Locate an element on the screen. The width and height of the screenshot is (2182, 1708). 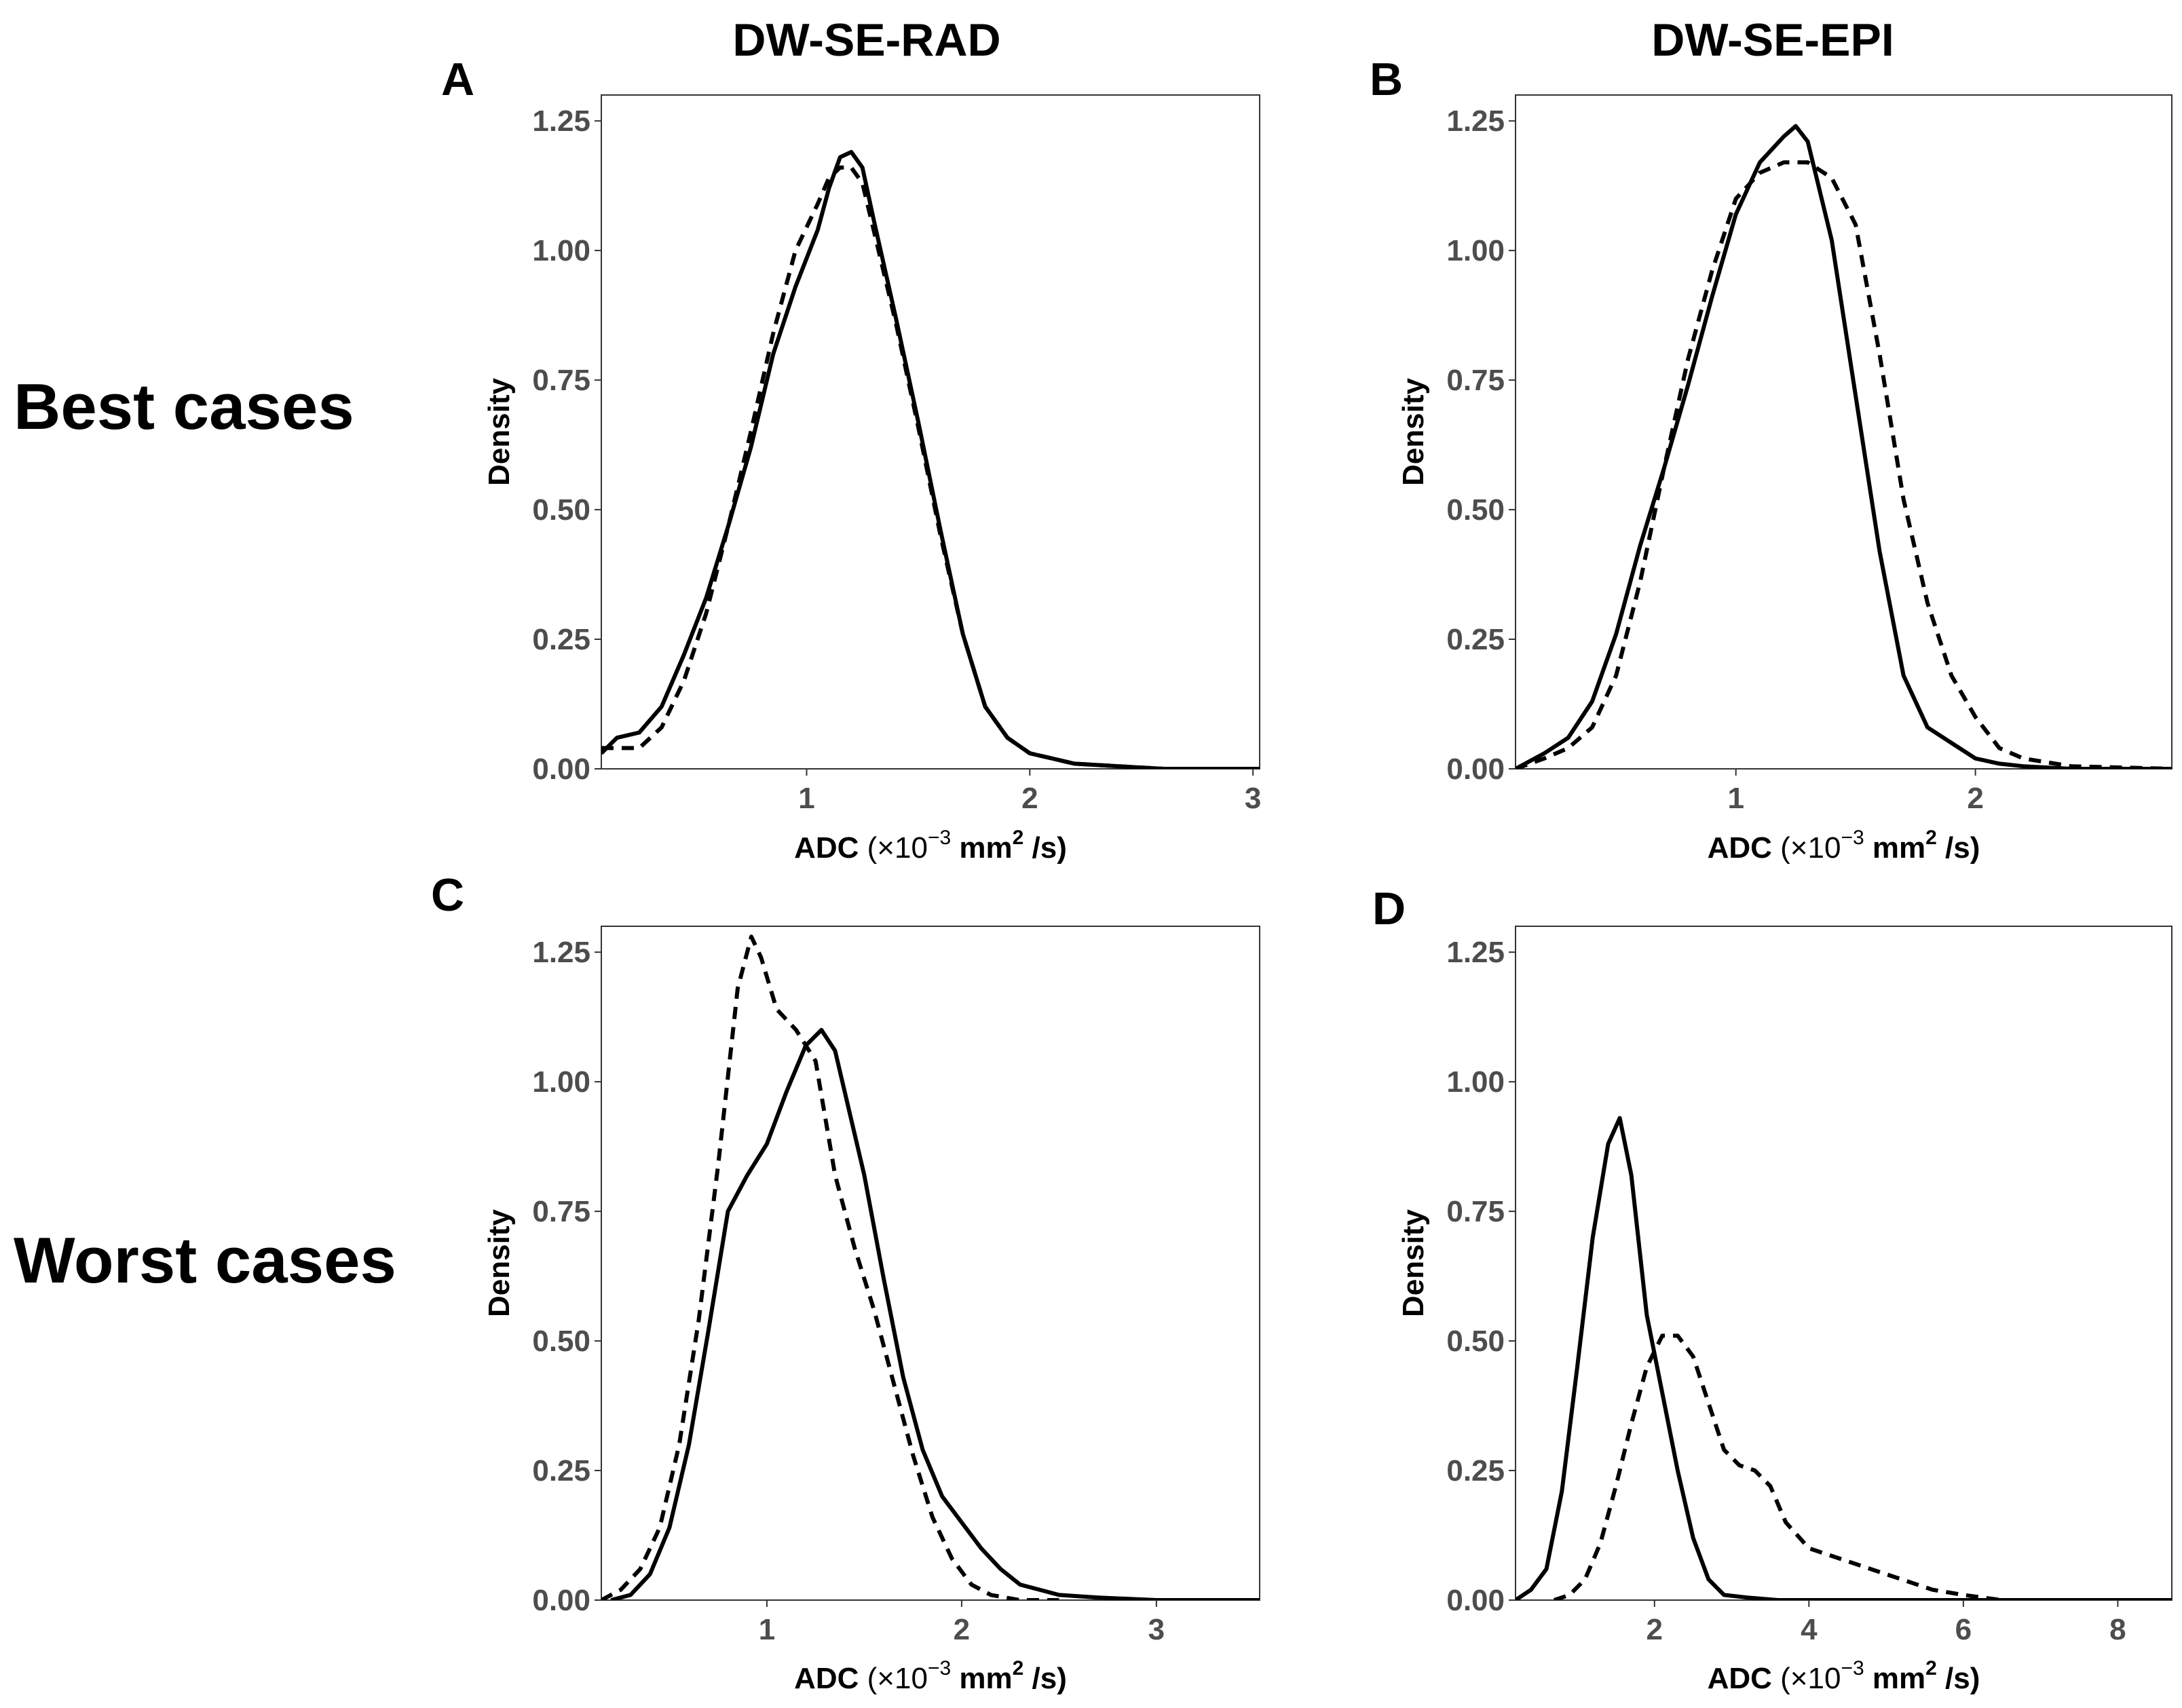
x-tick-label: 6 is located at coordinates (1963, 1629).